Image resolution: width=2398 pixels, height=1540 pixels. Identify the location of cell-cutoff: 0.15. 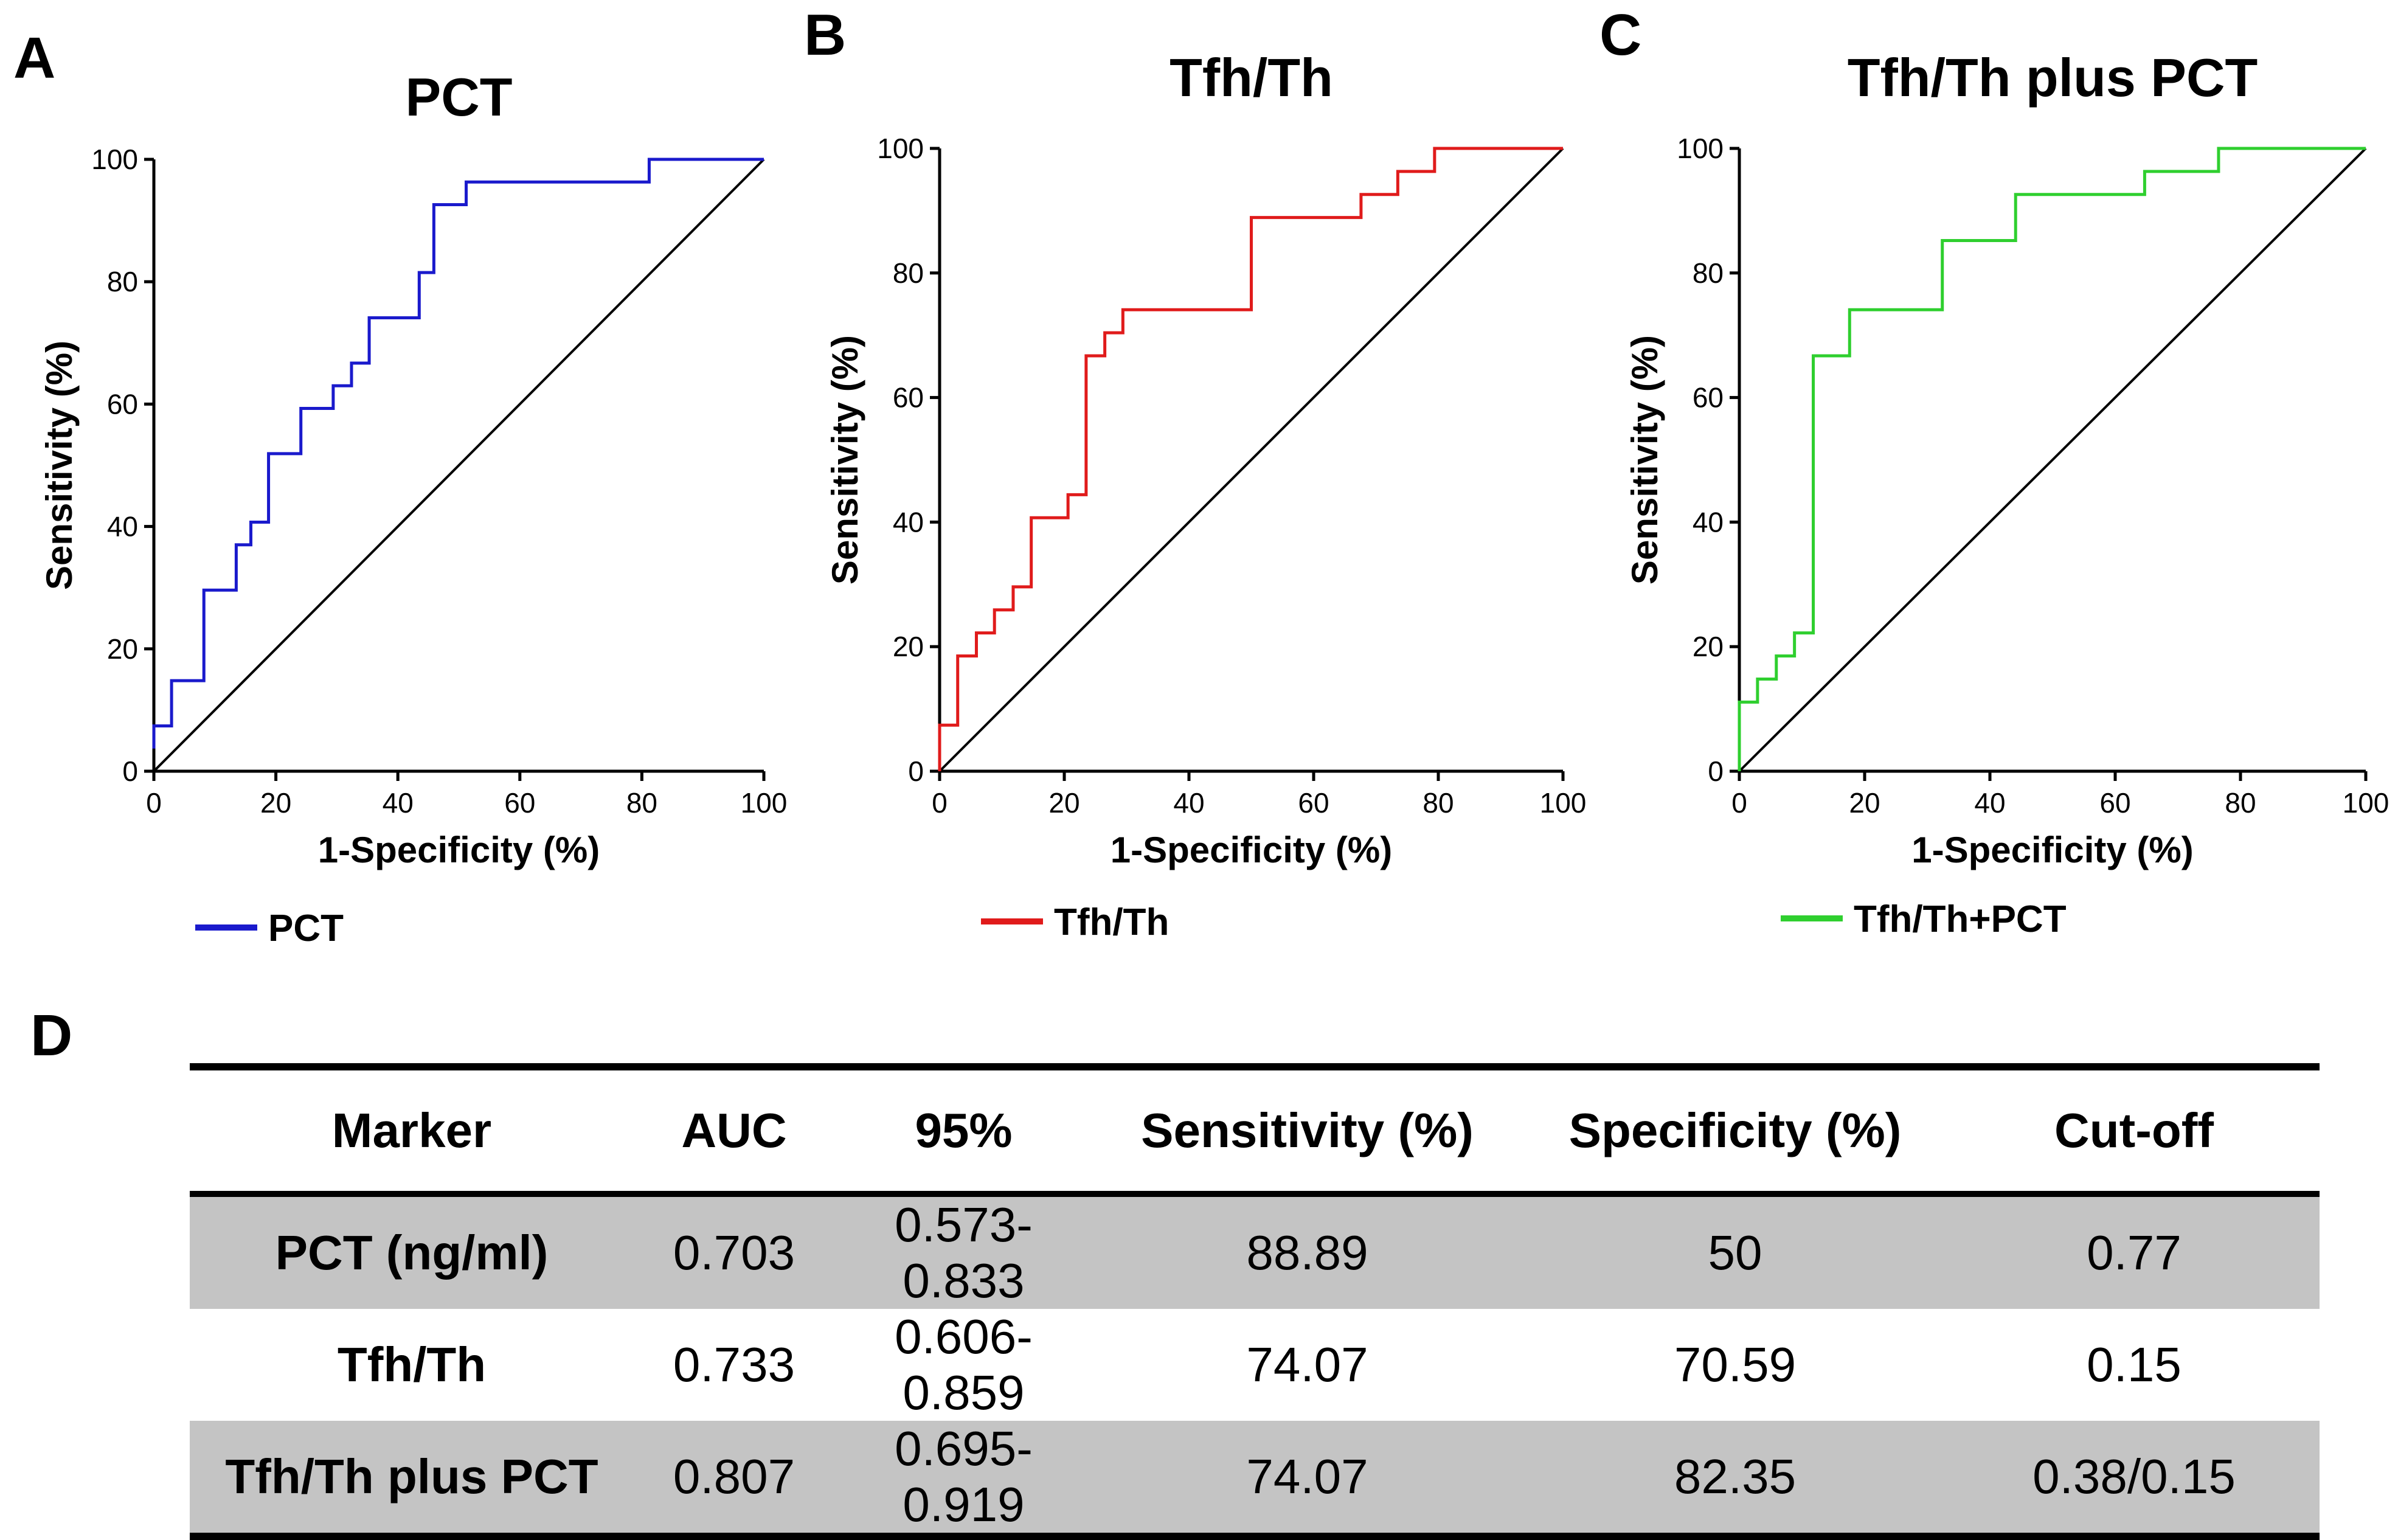
(2134, 1364).